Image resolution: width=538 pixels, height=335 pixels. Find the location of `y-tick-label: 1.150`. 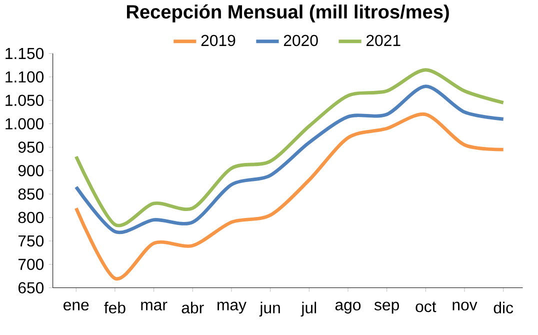

y-tick-label: 1.150 is located at coordinates (25, 53).